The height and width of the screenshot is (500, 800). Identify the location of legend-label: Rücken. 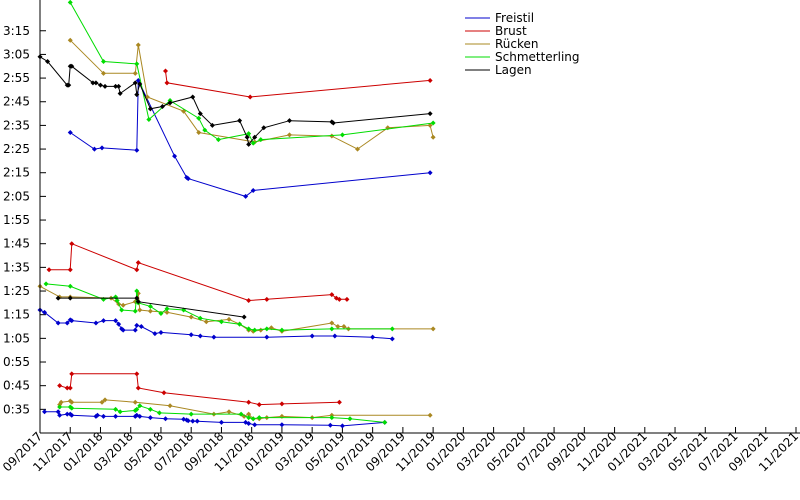
(517, 44).